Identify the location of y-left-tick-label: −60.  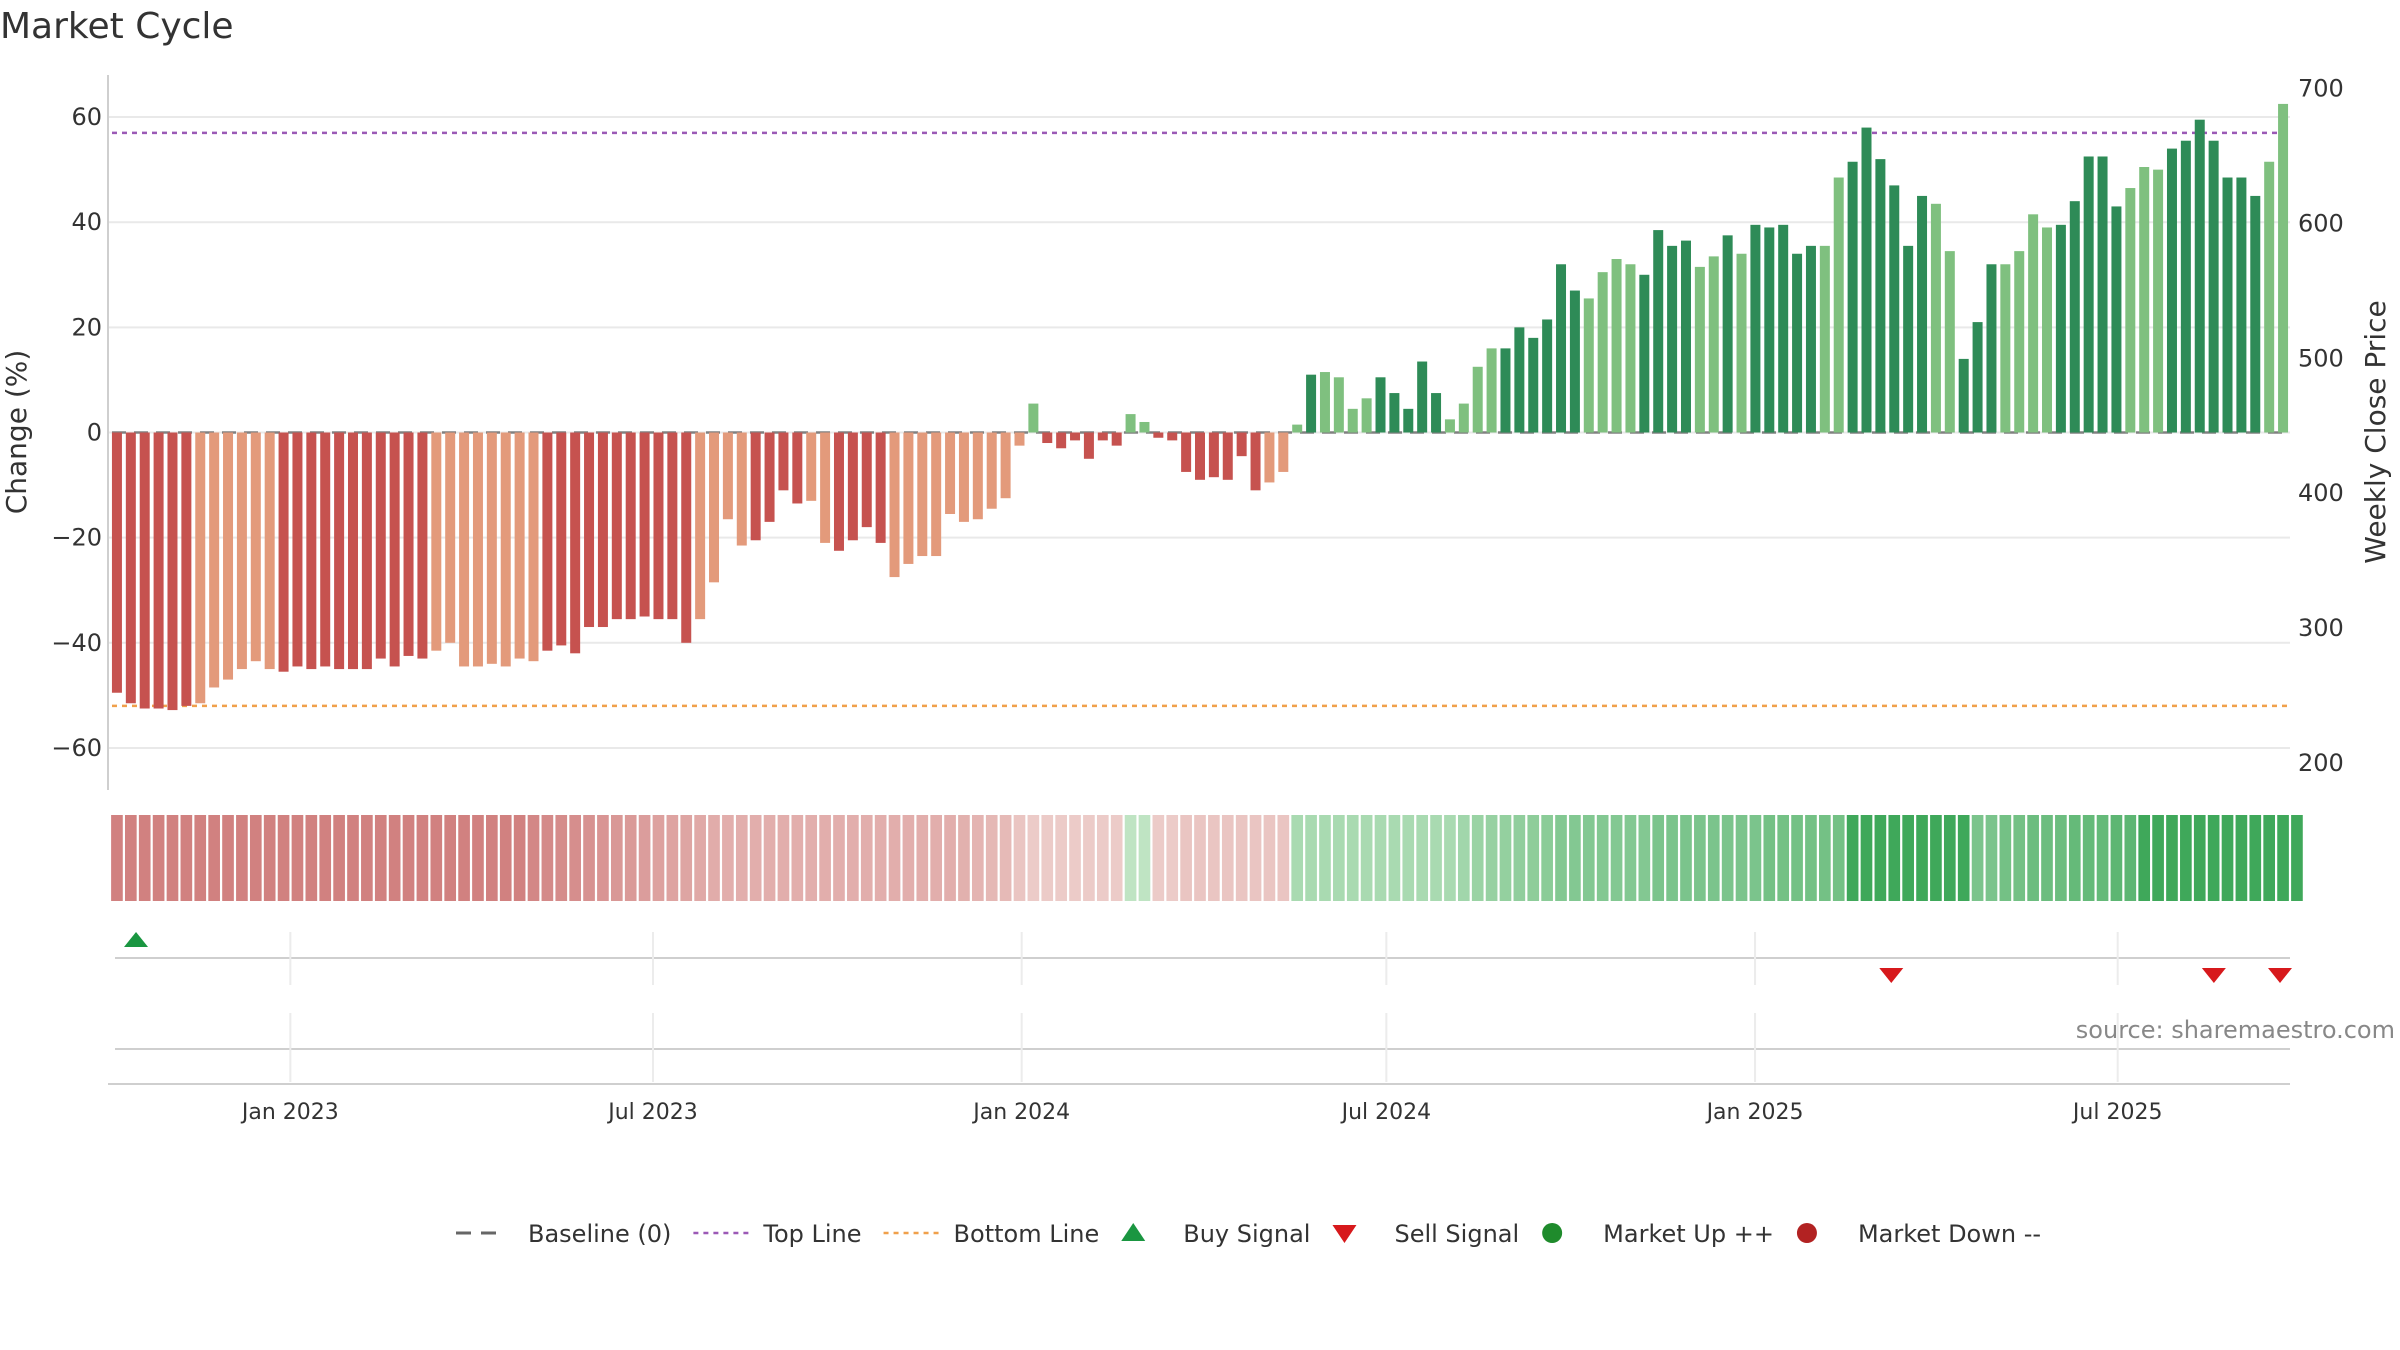
(76, 748).